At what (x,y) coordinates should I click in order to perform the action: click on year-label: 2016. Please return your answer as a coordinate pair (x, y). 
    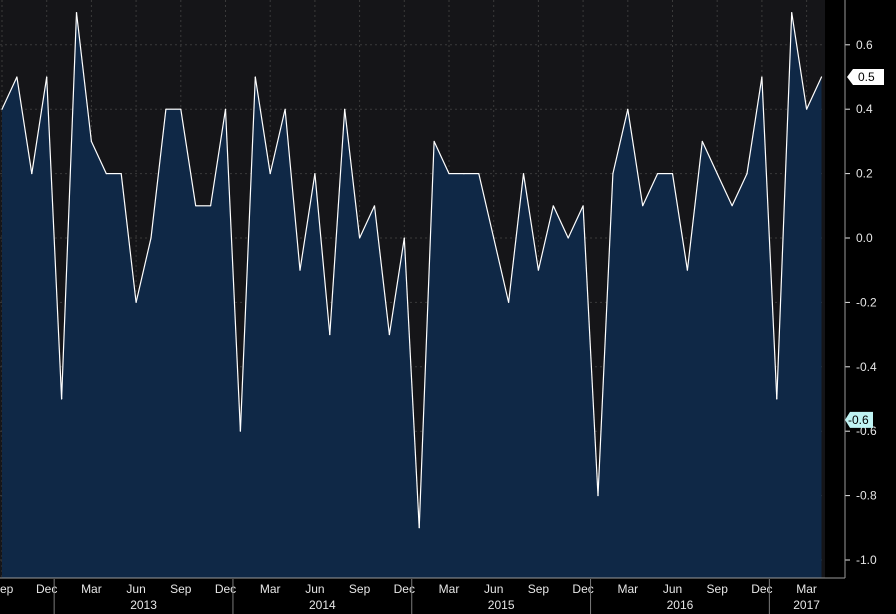
    Looking at the image, I should click on (680, 605).